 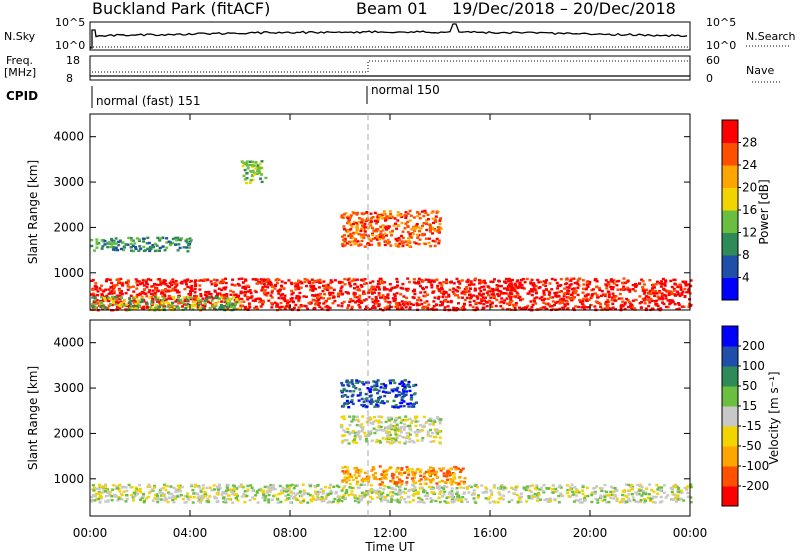 I want to click on velocity-cbar-label: Velocity [m s⁻¹], so click(x=774, y=417).